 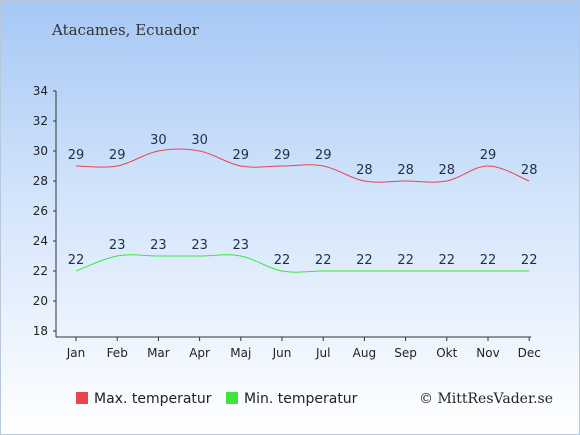 What do you see at coordinates (40, 331) in the screenshot?
I see `y-tick-label: 18` at bounding box center [40, 331].